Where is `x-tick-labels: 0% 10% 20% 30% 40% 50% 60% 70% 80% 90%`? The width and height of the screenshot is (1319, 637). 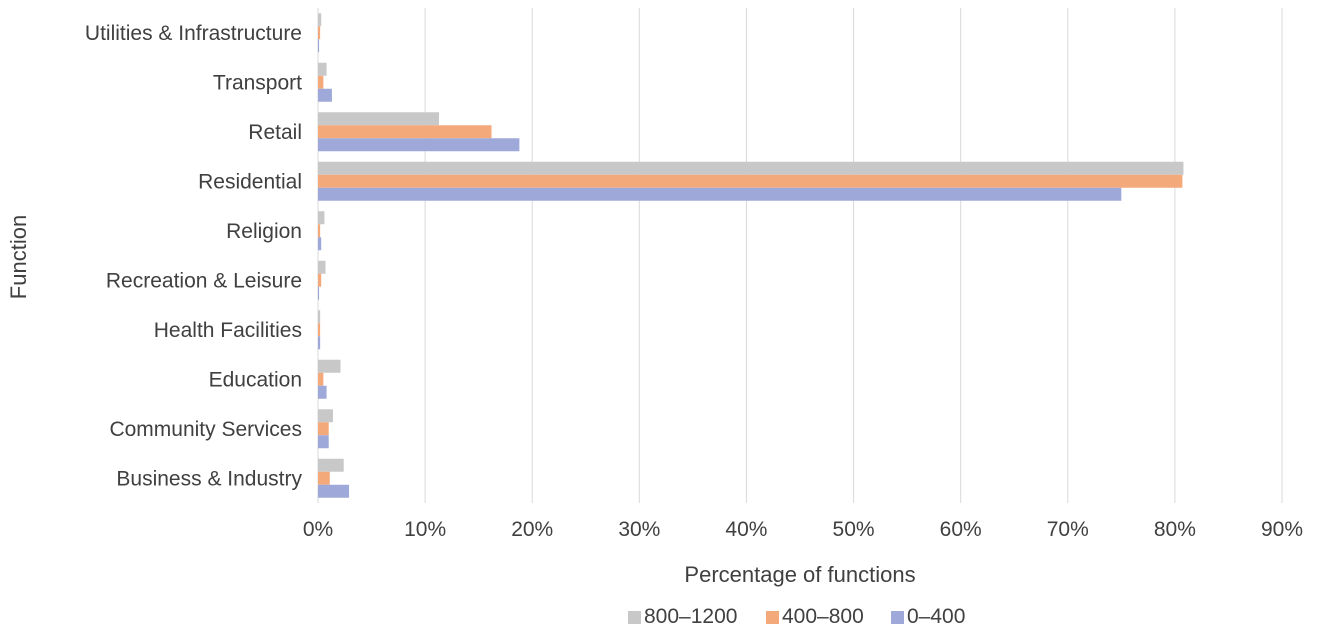
x-tick-labels: 0% 10% 20% 30% 40% 50% 60% 70% 80% 90% is located at coordinates (803, 529).